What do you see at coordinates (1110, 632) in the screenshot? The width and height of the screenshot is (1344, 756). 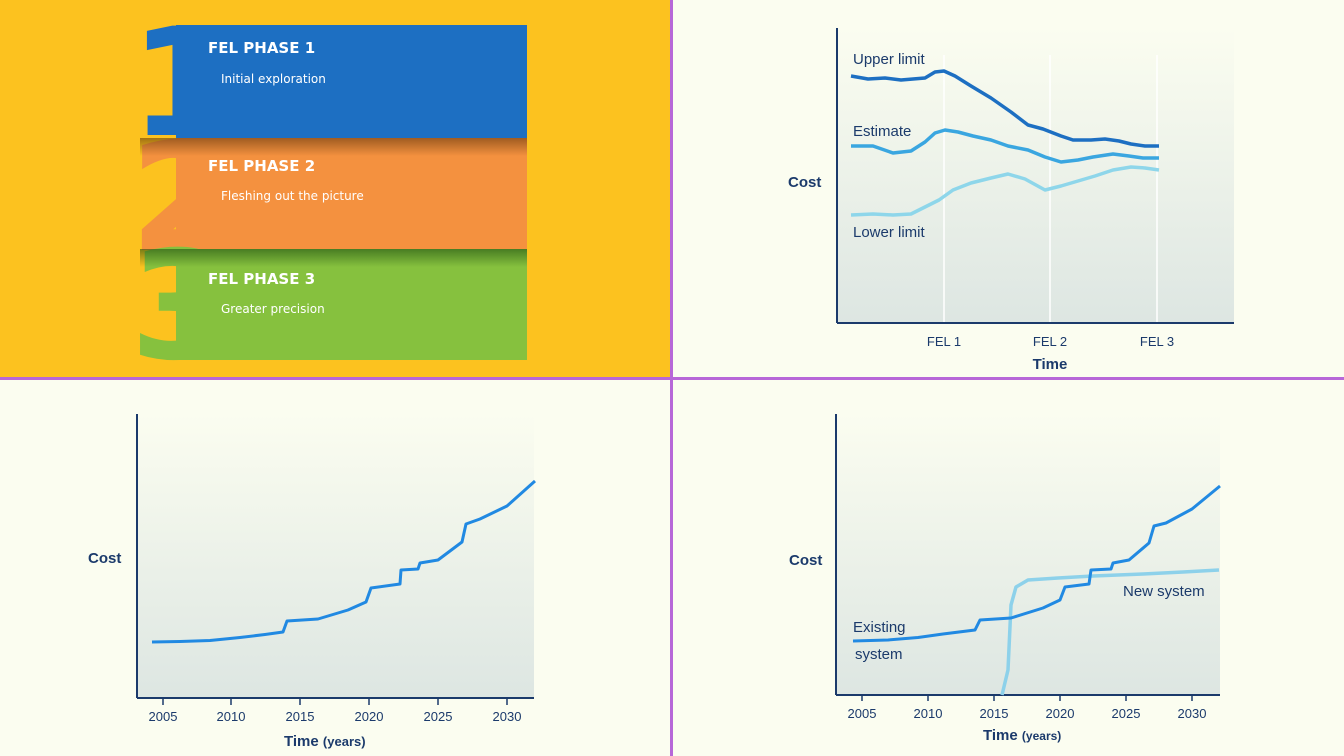 I see `new-system-line` at bounding box center [1110, 632].